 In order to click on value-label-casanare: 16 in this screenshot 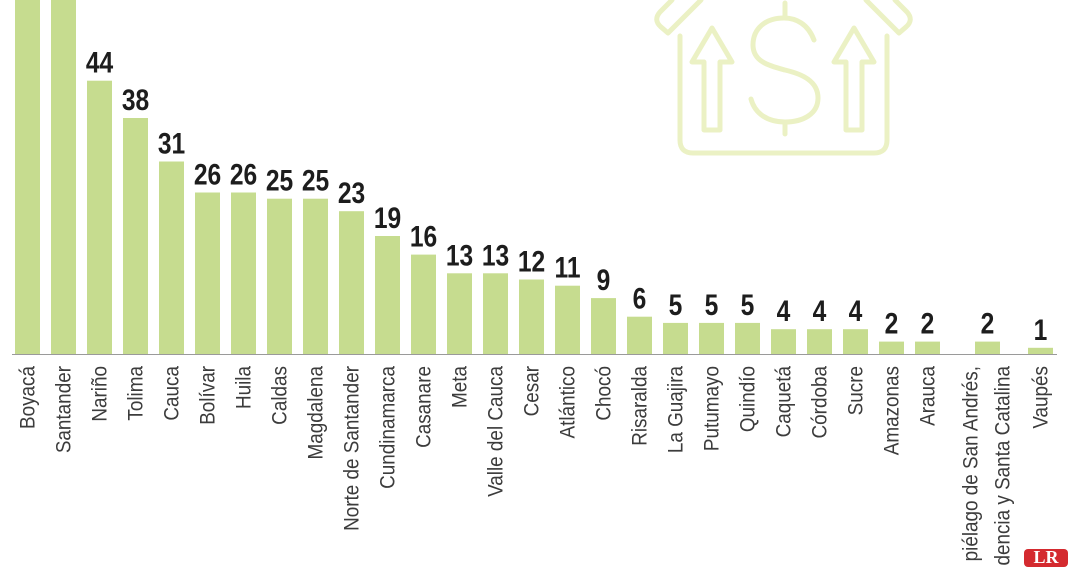, I will do `click(423, 236)`.